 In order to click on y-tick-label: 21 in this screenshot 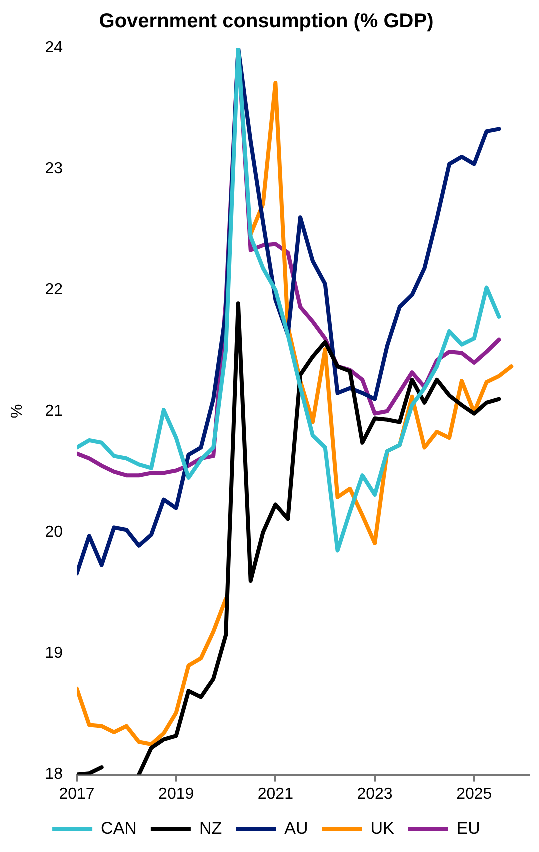, I will do `click(54, 411)`.